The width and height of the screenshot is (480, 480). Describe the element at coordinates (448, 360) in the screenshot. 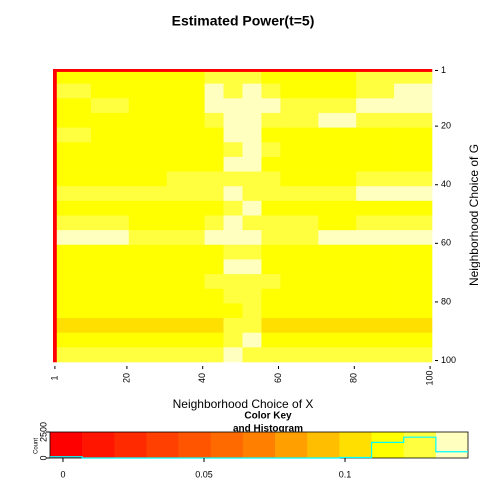

I see `y-tick-label: 100` at that location.